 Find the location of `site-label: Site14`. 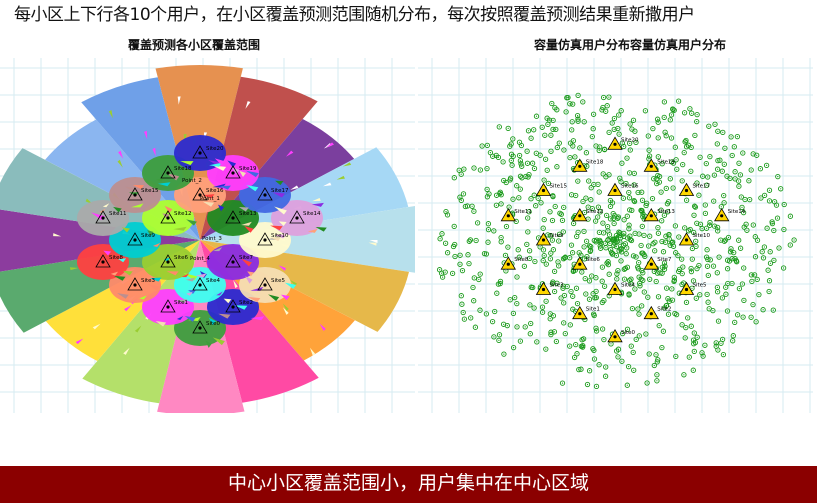

site-label: Site14 is located at coordinates (312, 214).